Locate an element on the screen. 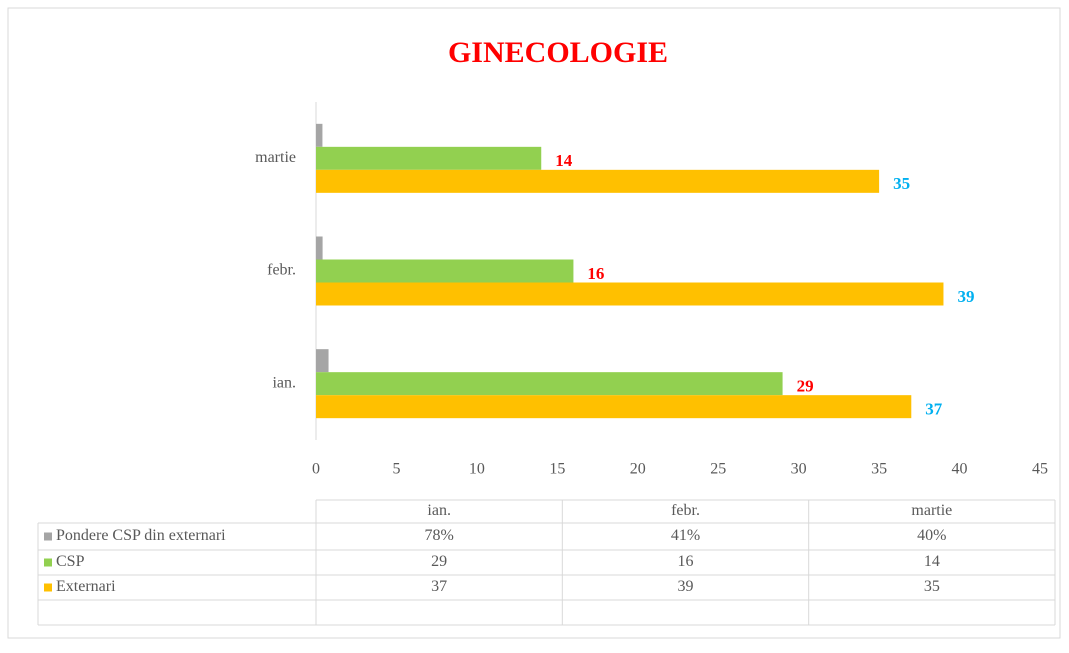 The image size is (1069, 653). table-cell: 39 is located at coordinates (686, 586).